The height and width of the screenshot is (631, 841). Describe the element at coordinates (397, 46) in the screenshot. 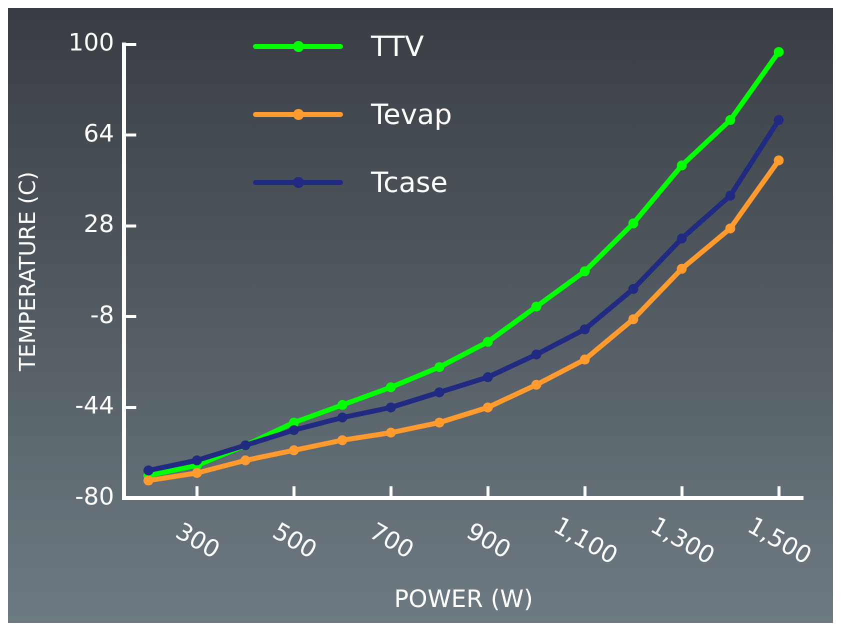

I see `legend-label: TTV` at that location.